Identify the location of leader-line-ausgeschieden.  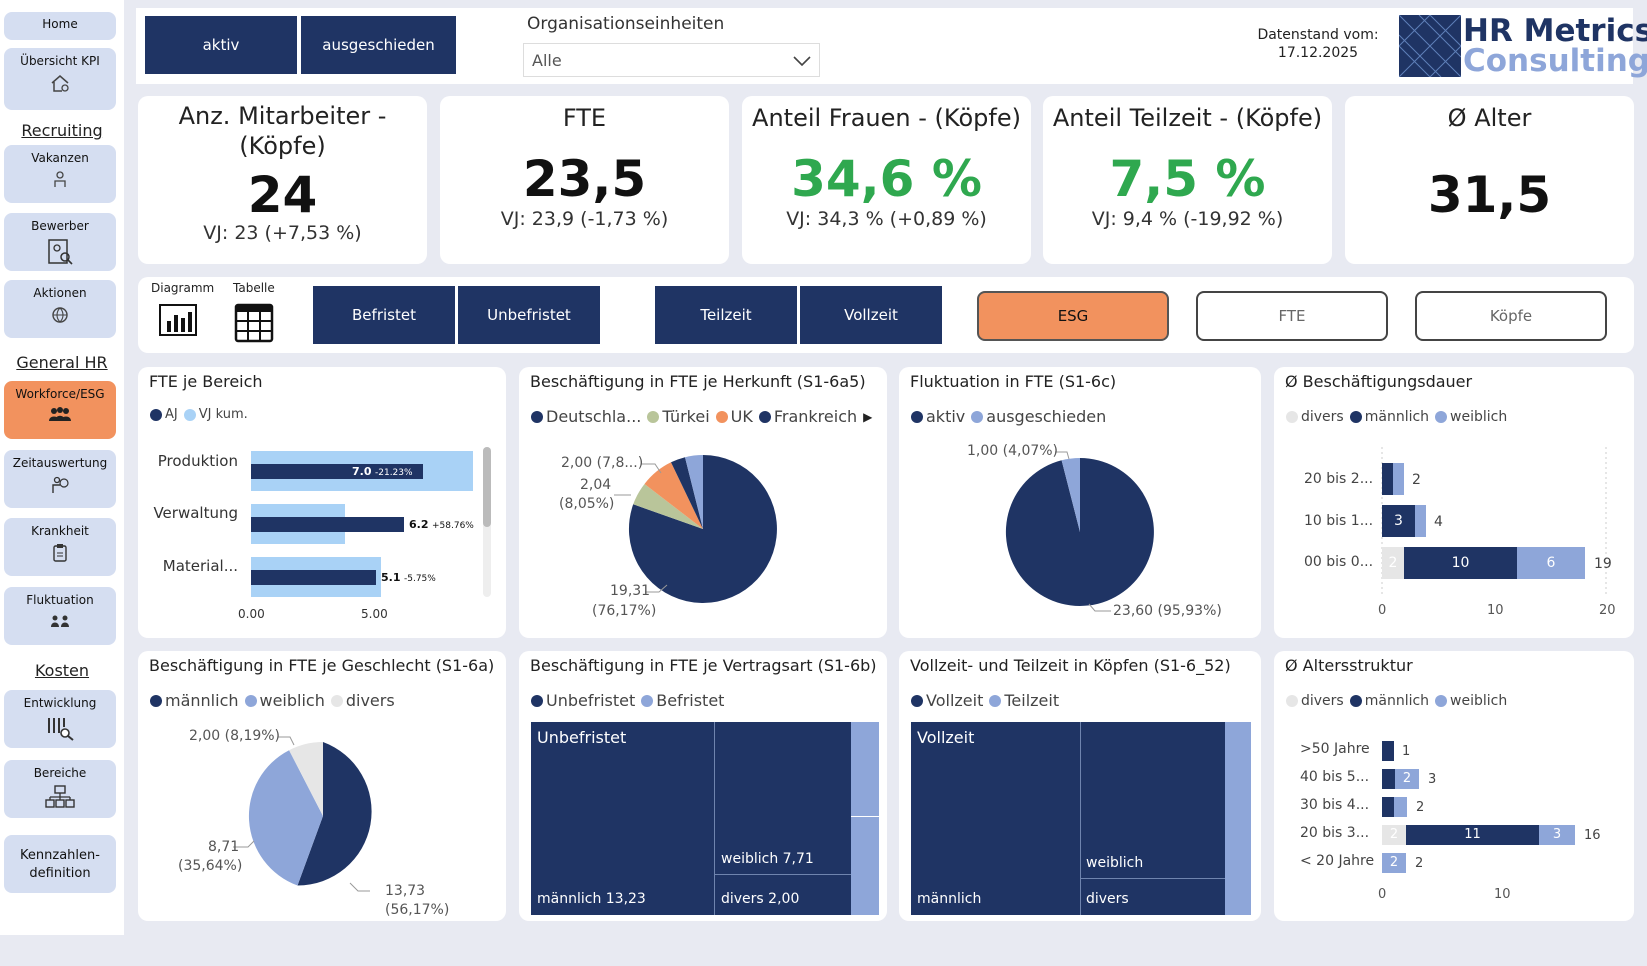
(1062, 455).